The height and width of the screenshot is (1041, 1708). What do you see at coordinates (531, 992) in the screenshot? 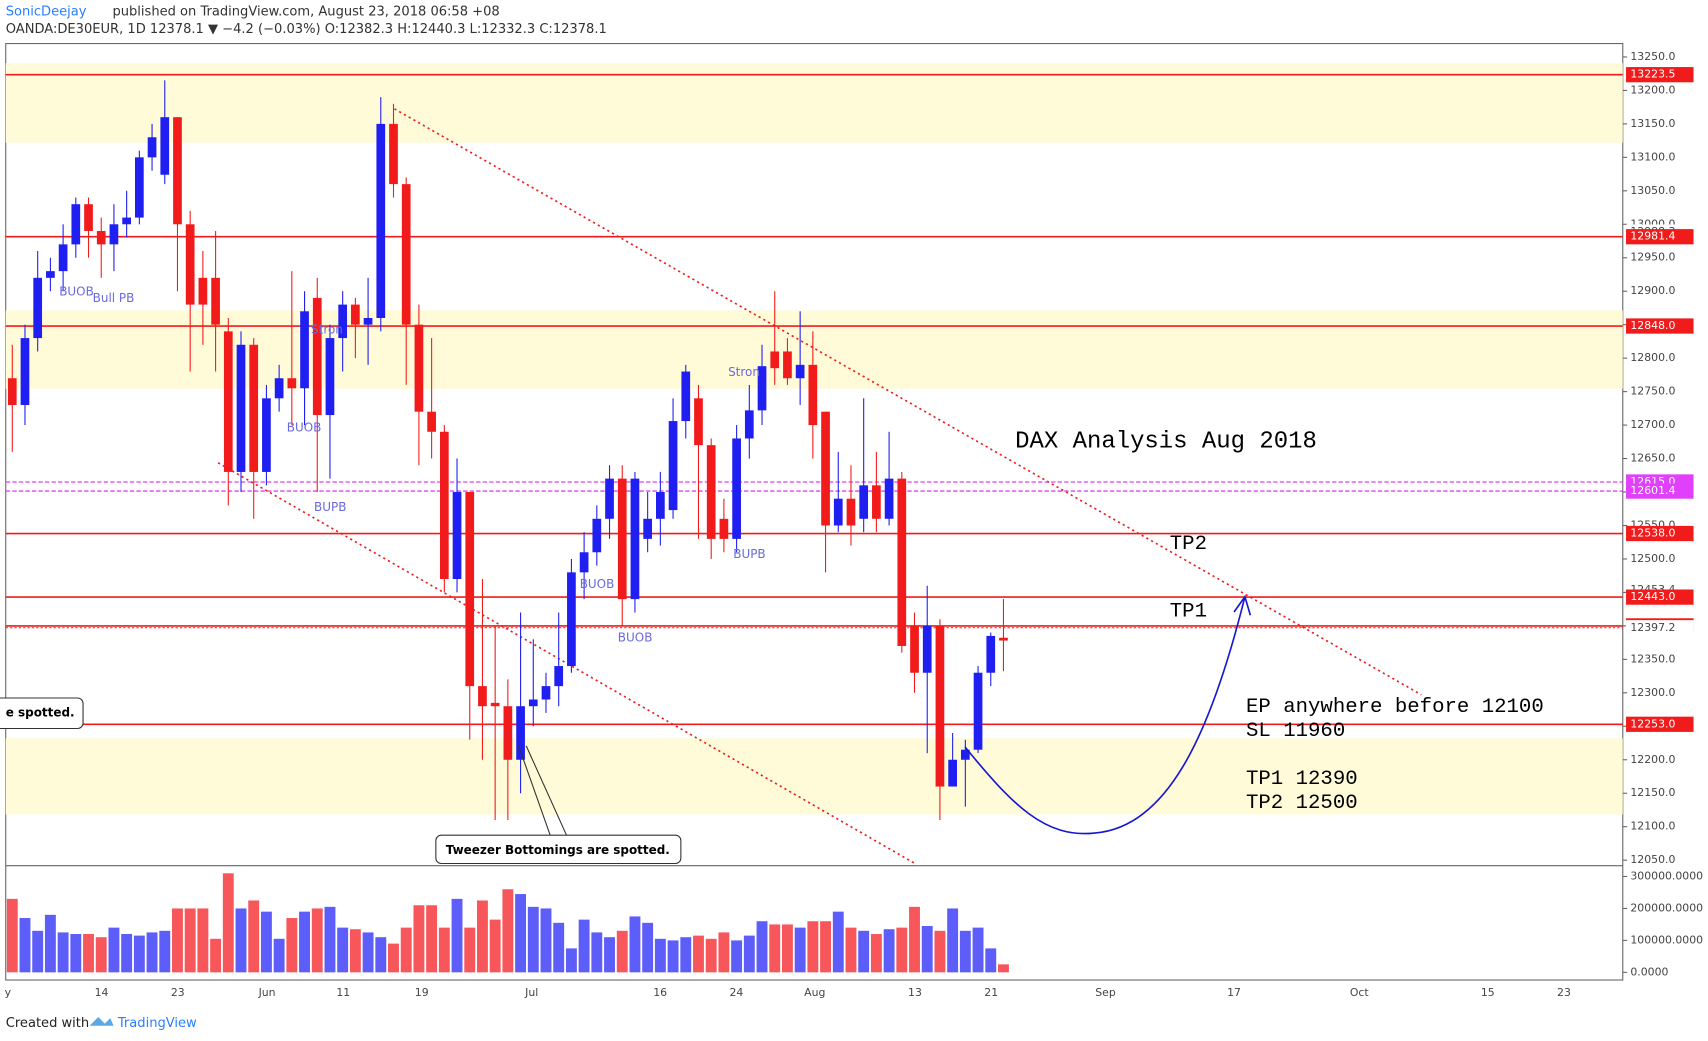
I see `x-tick-label: Jul` at bounding box center [531, 992].